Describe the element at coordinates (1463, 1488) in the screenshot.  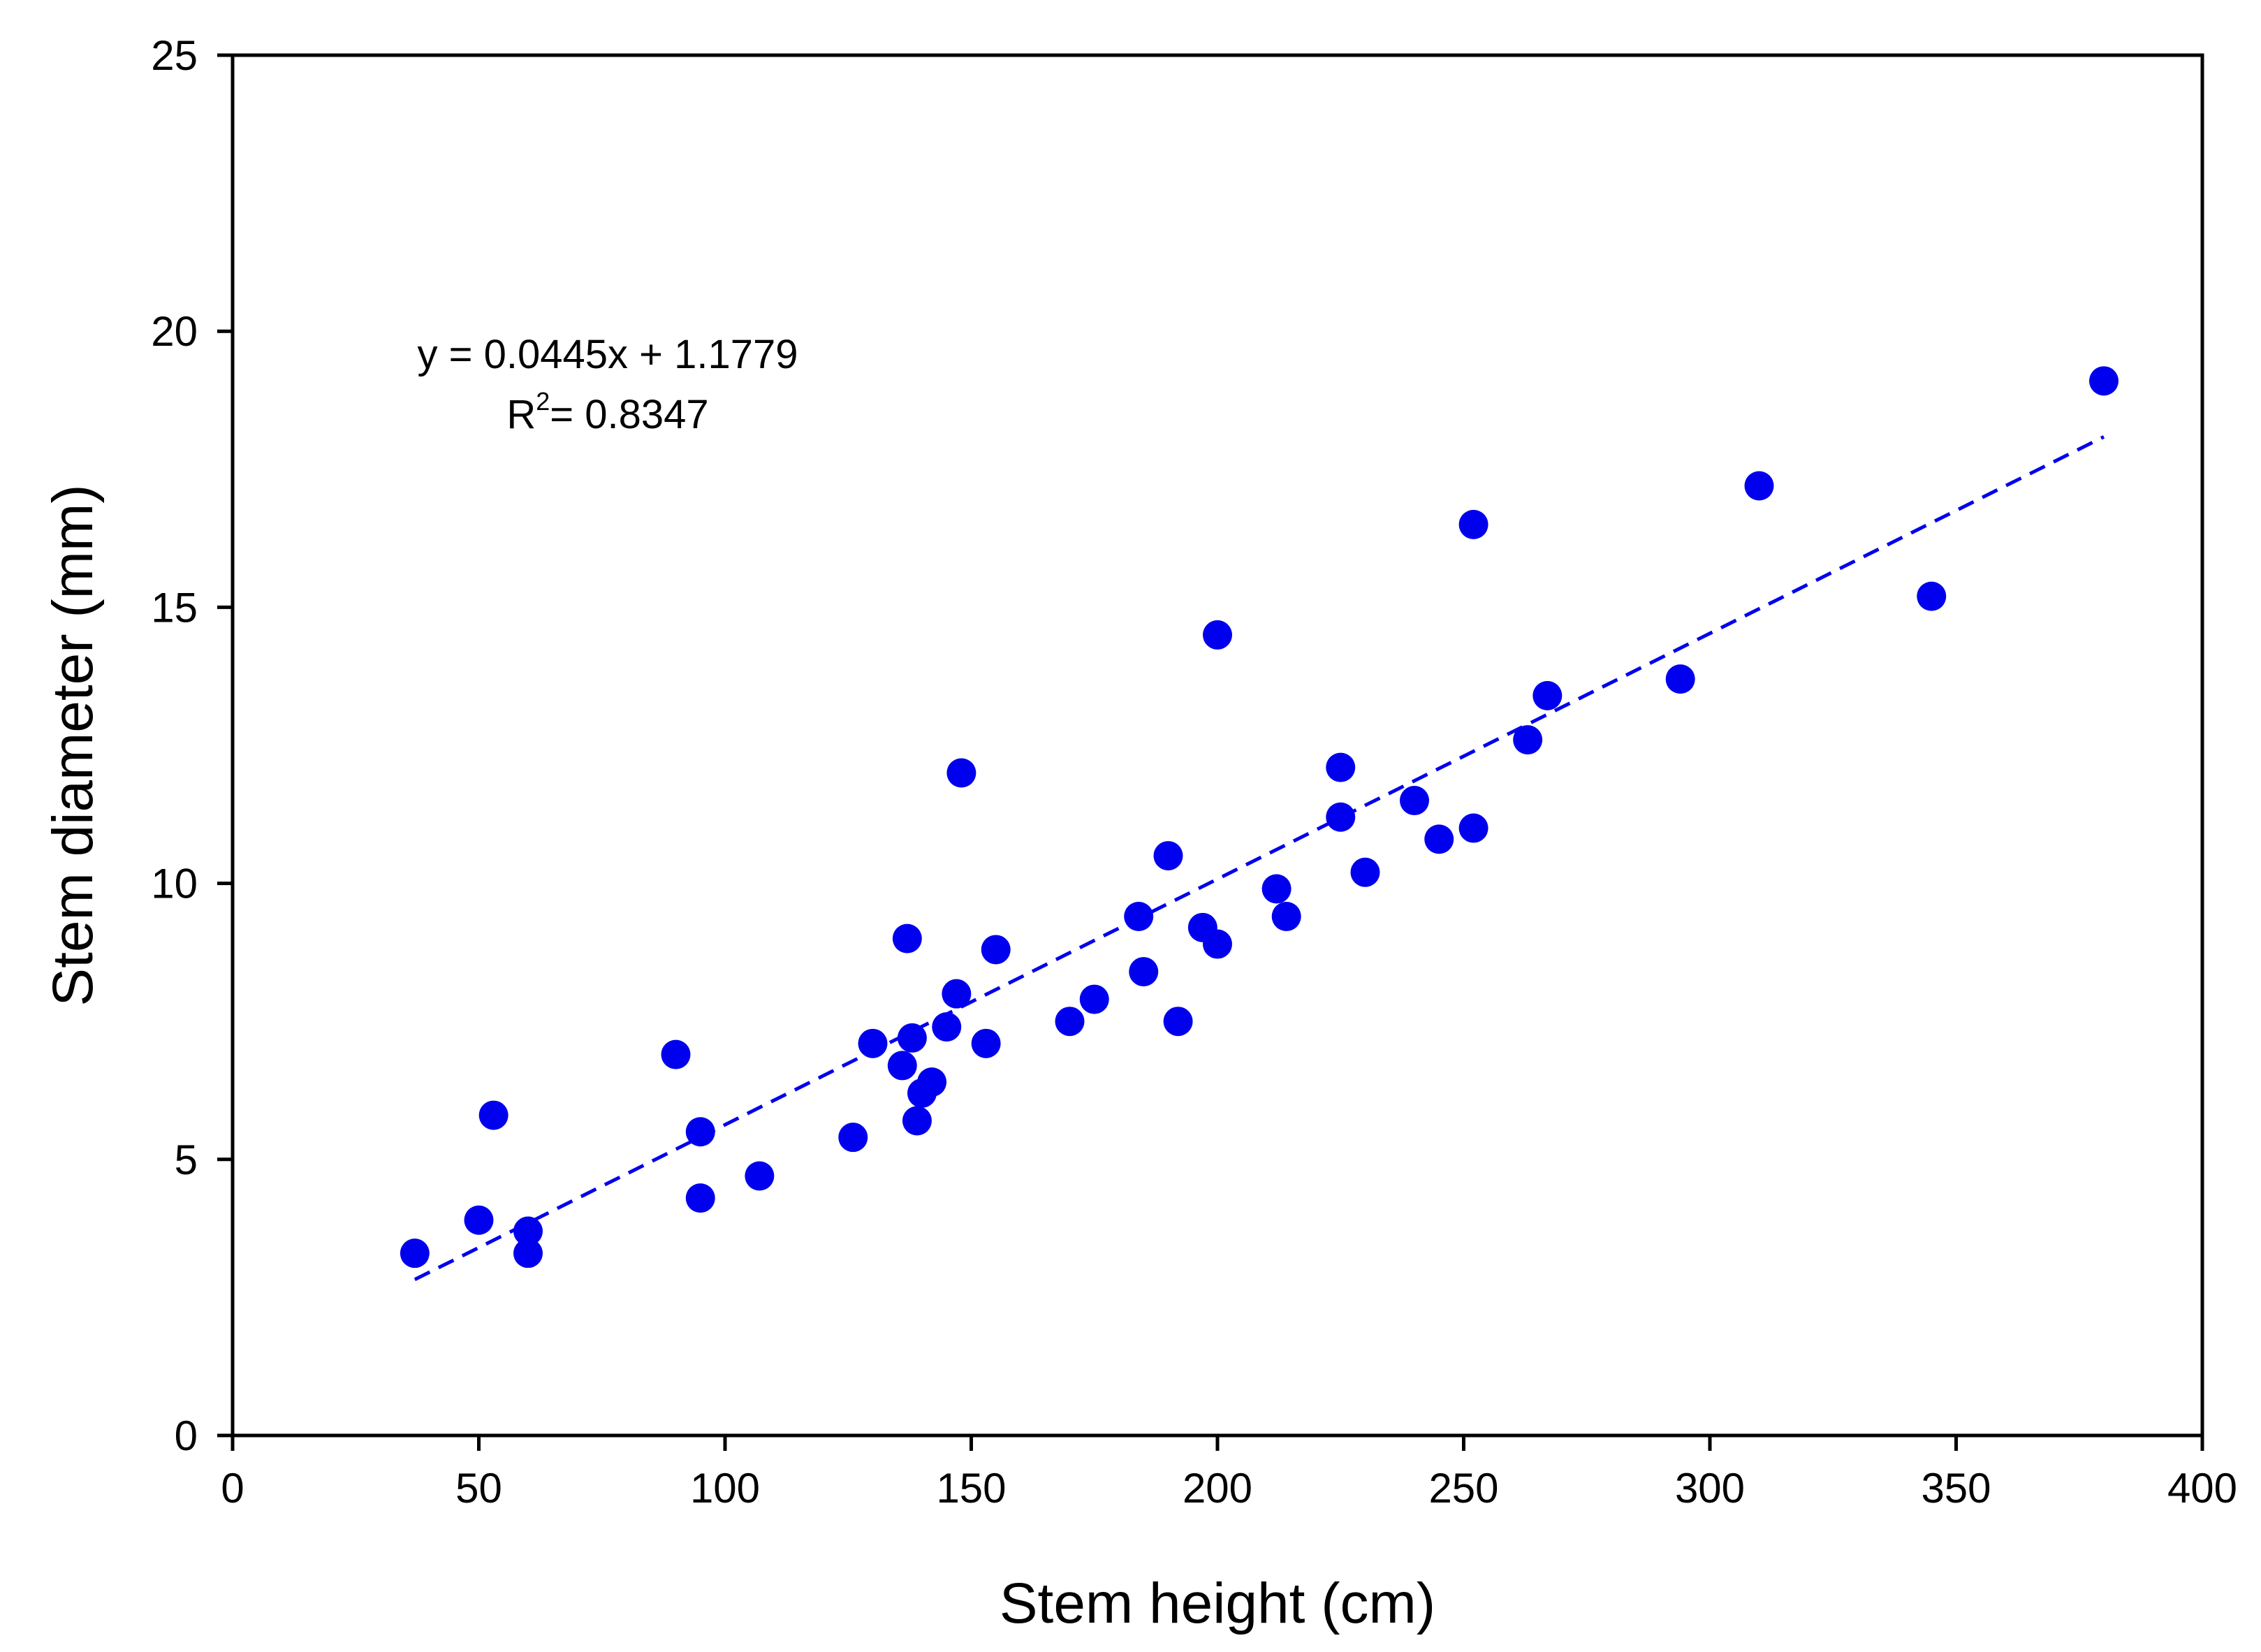
I see `x-tick-label: 250` at that location.